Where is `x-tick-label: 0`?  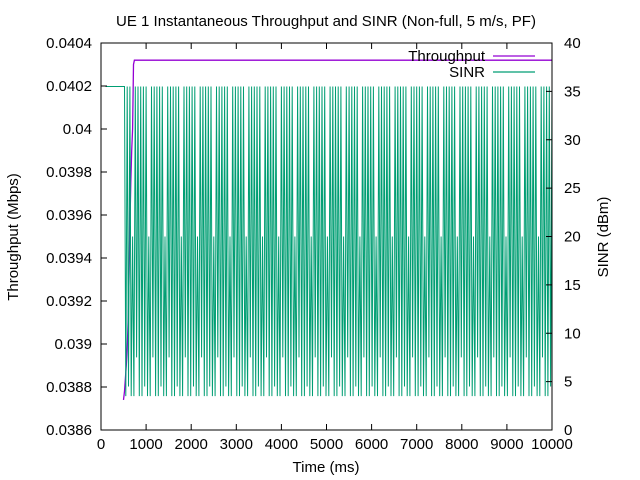 x-tick-label: 0 is located at coordinates (101, 444).